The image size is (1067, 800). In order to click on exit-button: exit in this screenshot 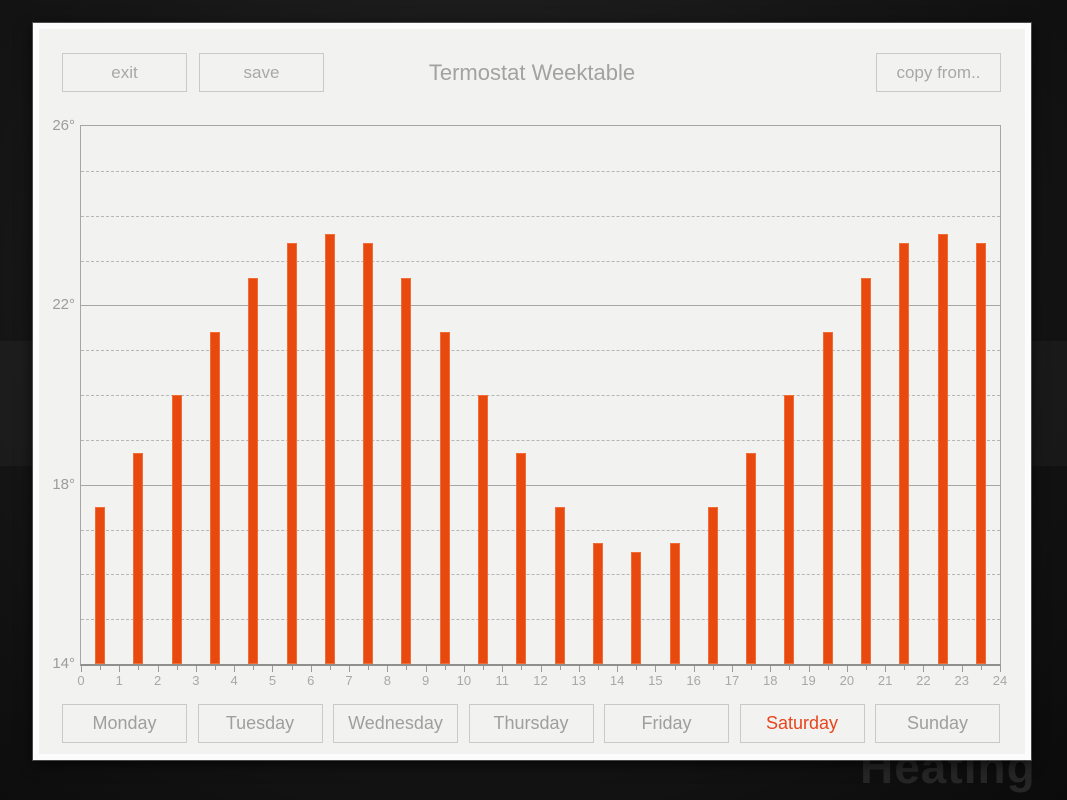, I will do `click(124, 72)`.